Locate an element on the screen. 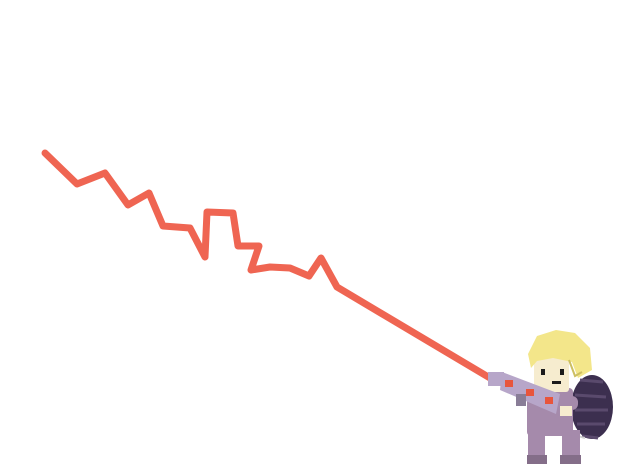 The image size is (620, 467). ghost-hunter-character is located at coordinates (550, 397).